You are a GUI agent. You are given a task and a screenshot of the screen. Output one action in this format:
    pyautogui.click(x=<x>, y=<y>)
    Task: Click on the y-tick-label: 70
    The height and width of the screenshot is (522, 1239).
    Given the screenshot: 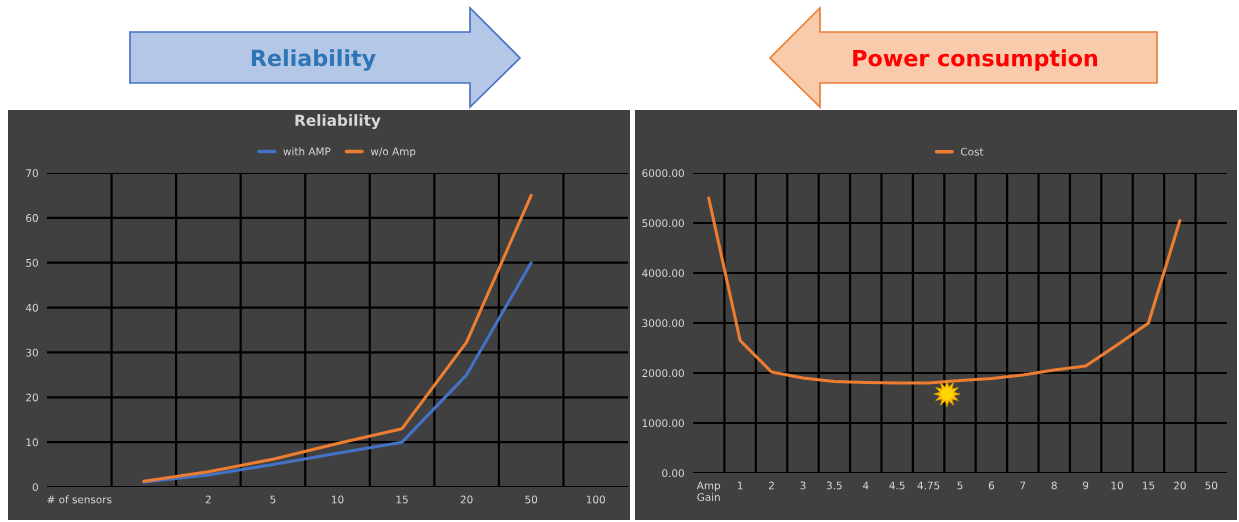 What is the action you would take?
    pyautogui.click(x=32, y=173)
    